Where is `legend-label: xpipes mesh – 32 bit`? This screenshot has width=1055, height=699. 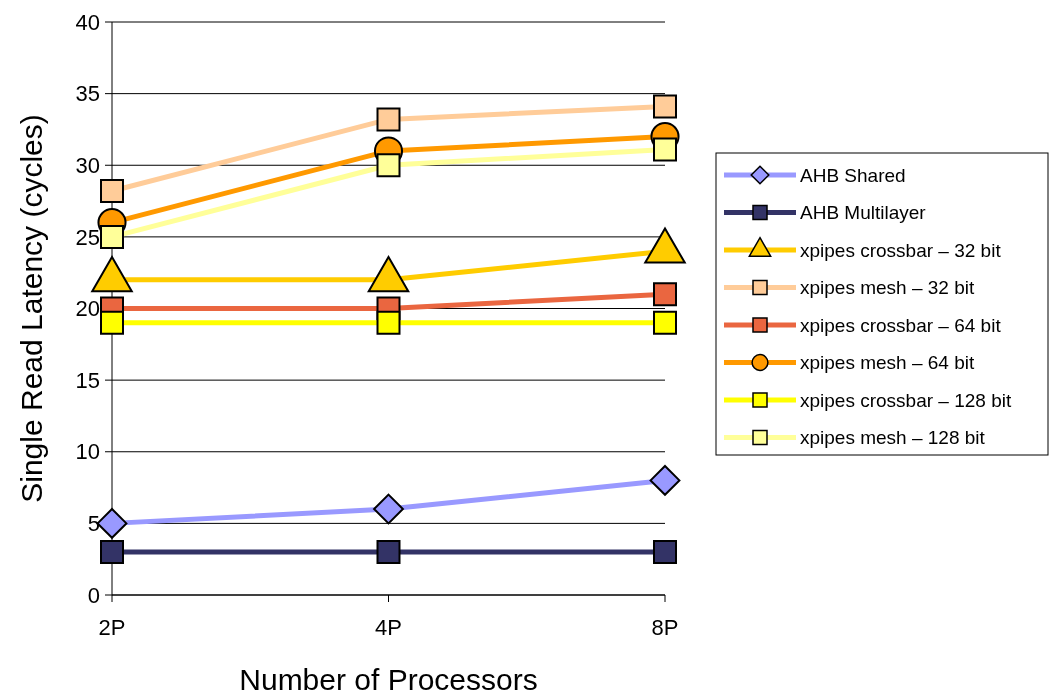
legend-label: xpipes mesh – 32 bit is located at coordinates (887, 288).